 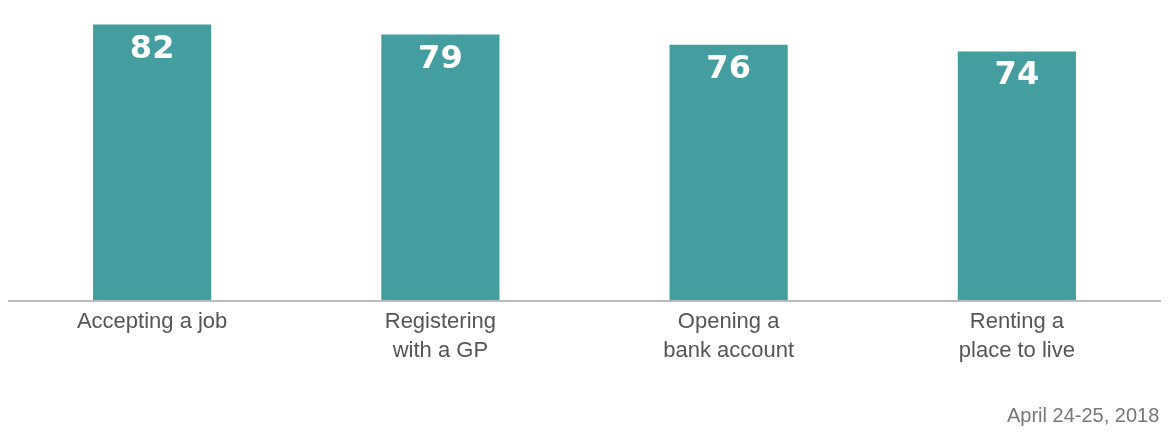 What do you see at coordinates (729, 334) in the screenshot?
I see `x-tick-label: Opening a bank account` at bounding box center [729, 334].